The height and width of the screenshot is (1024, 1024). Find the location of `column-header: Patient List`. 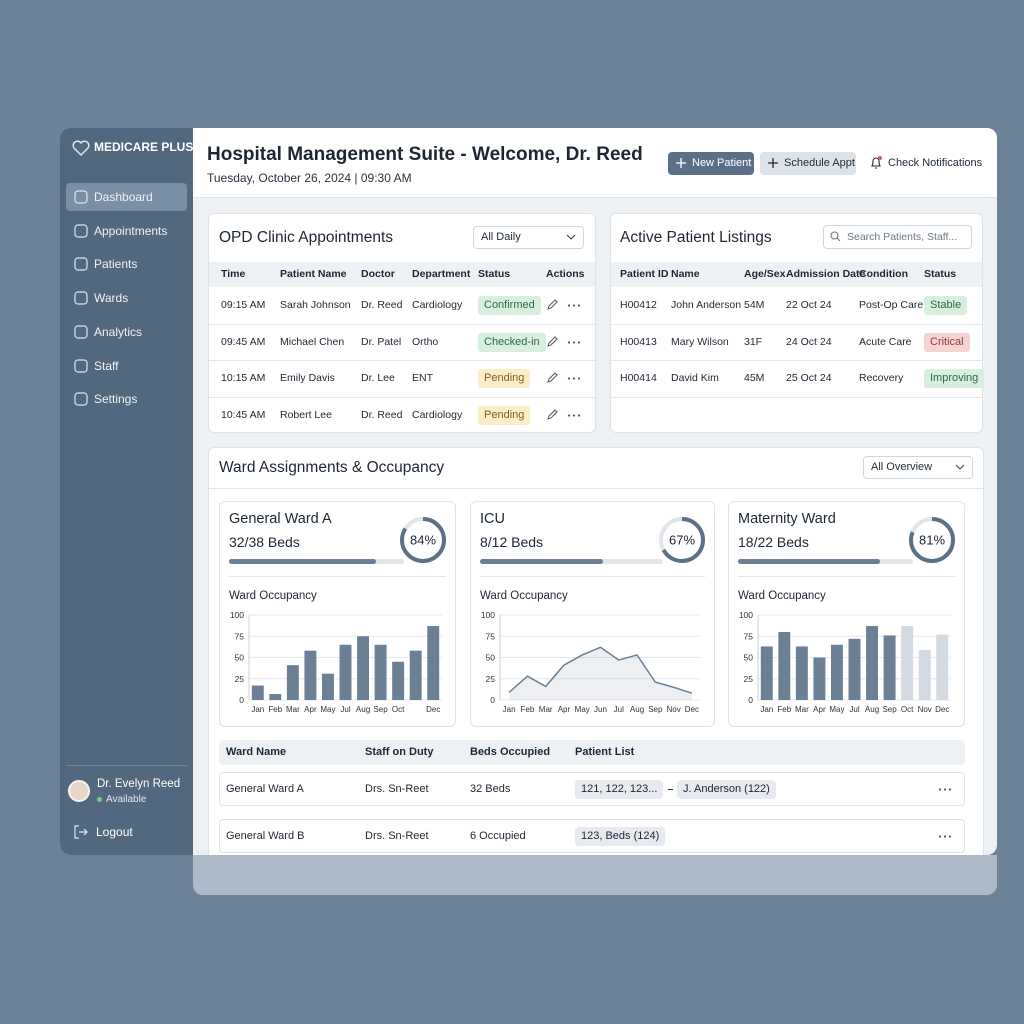

column-header: Patient List is located at coordinates (605, 752).